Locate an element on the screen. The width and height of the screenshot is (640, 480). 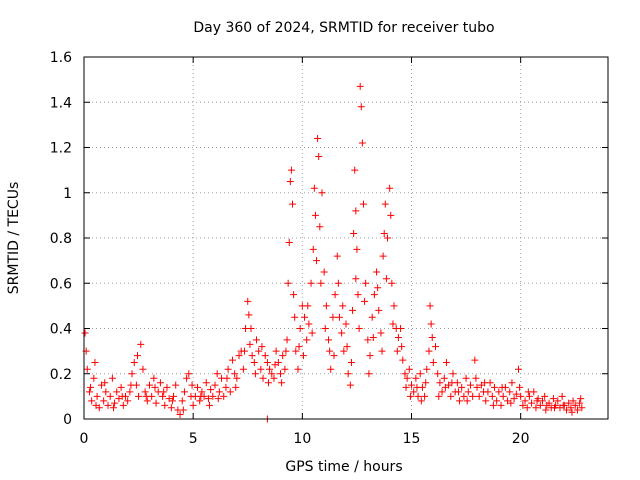
y-tick-label: 1.2 is located at coordinates (61, 149).